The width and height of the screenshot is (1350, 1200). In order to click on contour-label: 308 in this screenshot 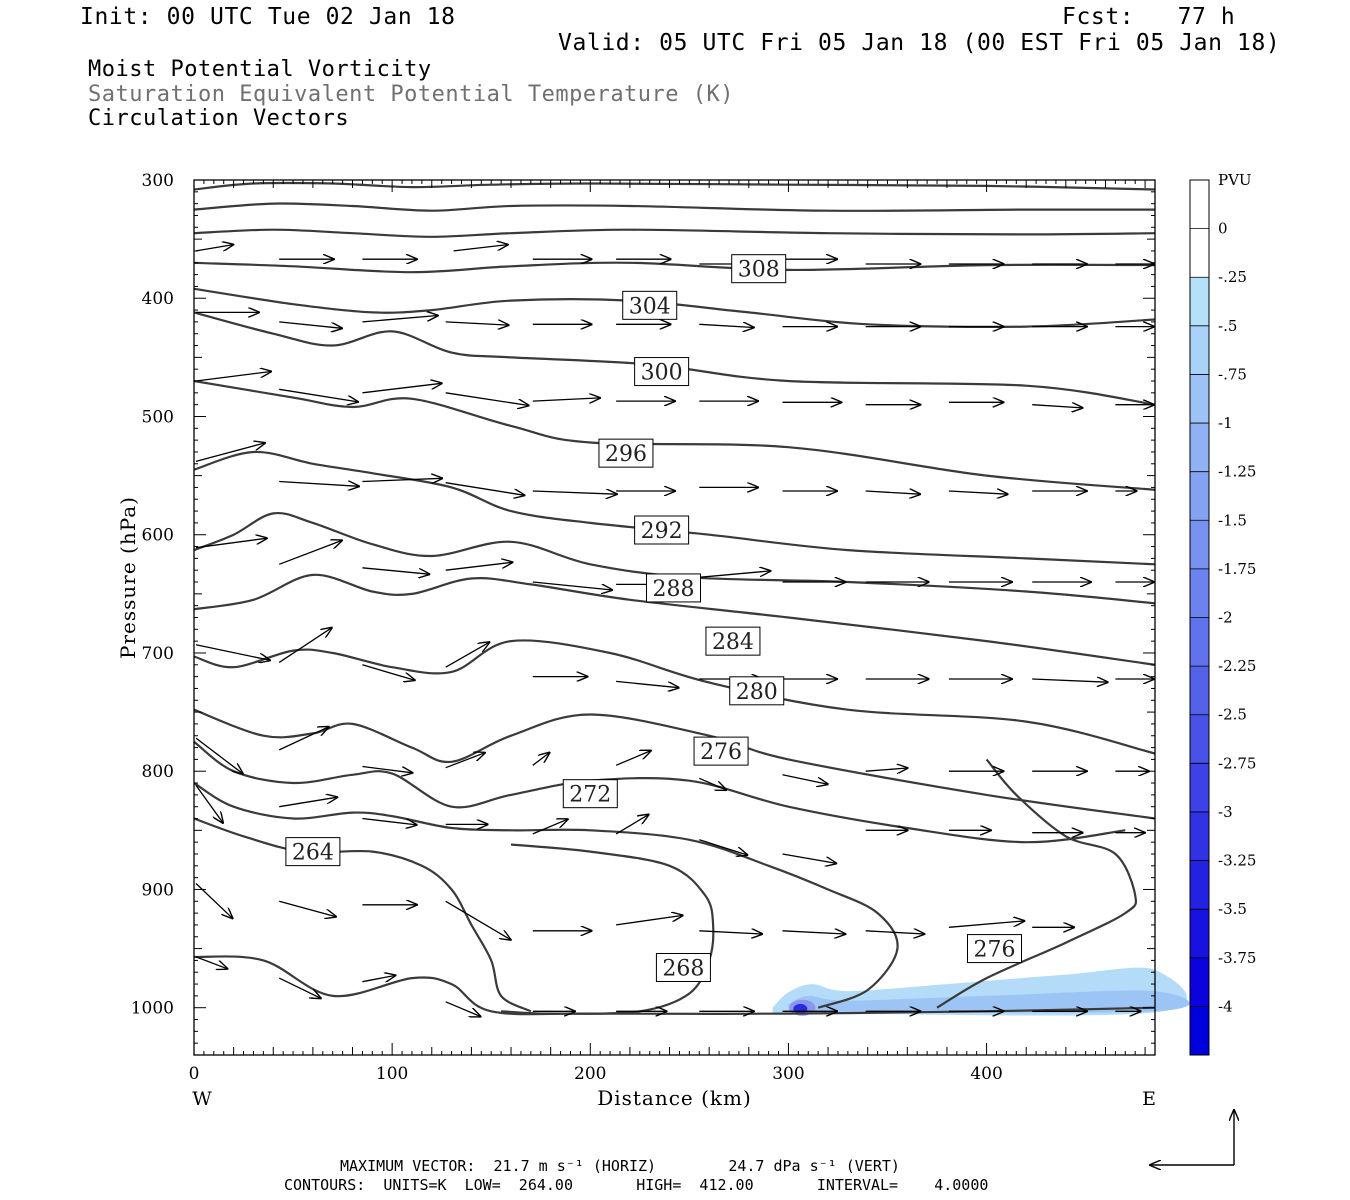, I will do `click(759, 270)`.